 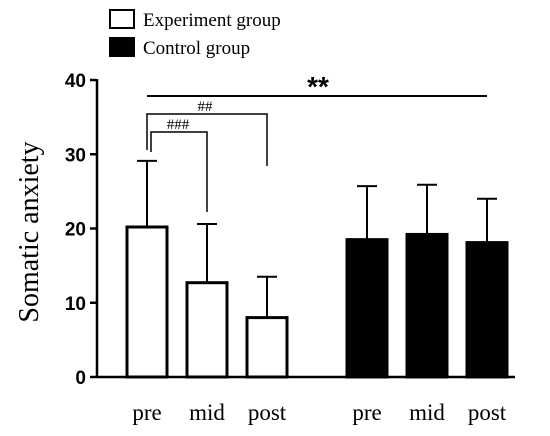 What do you see at coordinates (75, 155) in the screenshot?
I see `y-tick-label: 30` at bounding box center [75, 155].